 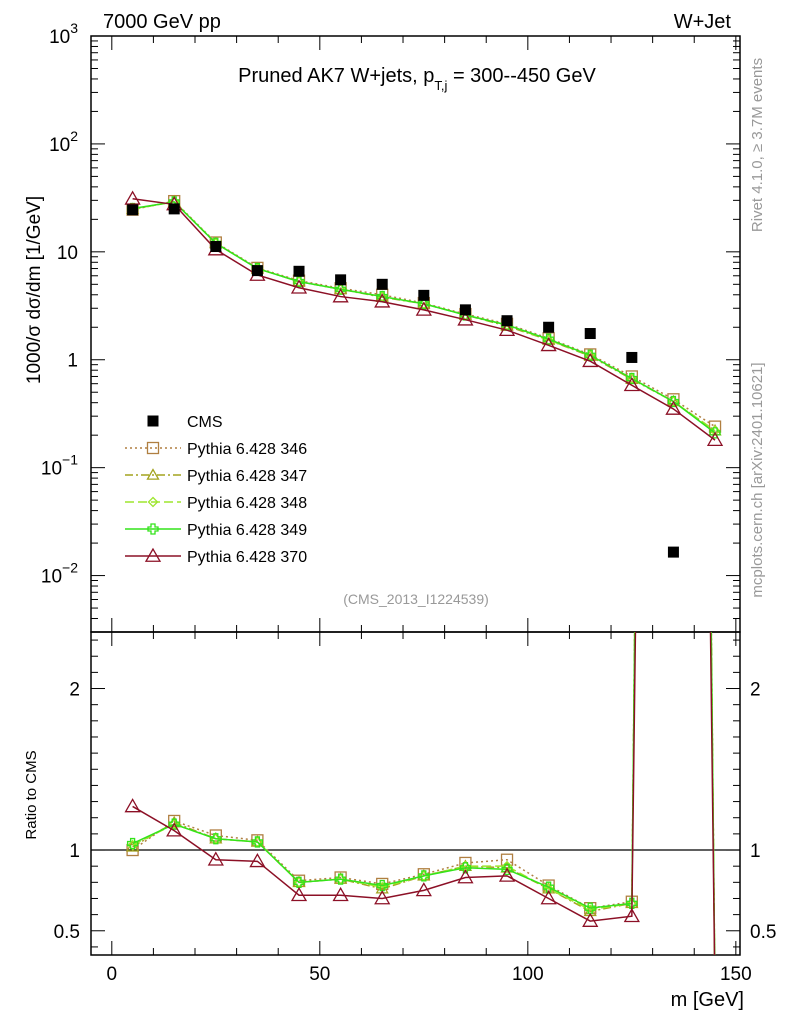 I want to click on y-tick-label-lower-left: 2, so click(x=74, y=690).